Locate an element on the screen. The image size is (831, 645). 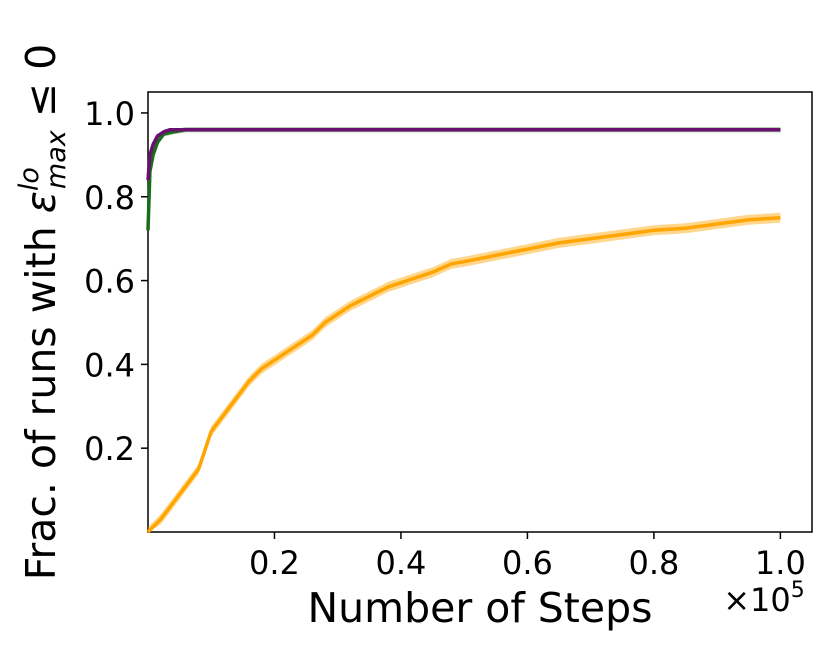
series-1-band is located at coordinates (464, 155).